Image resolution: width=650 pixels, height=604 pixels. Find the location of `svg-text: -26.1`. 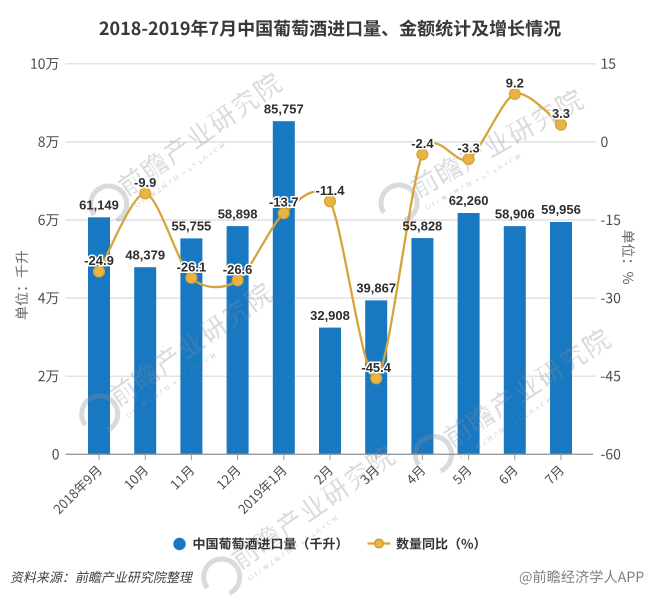

svg-text: -26.1 is located at coordinates (192, 266).